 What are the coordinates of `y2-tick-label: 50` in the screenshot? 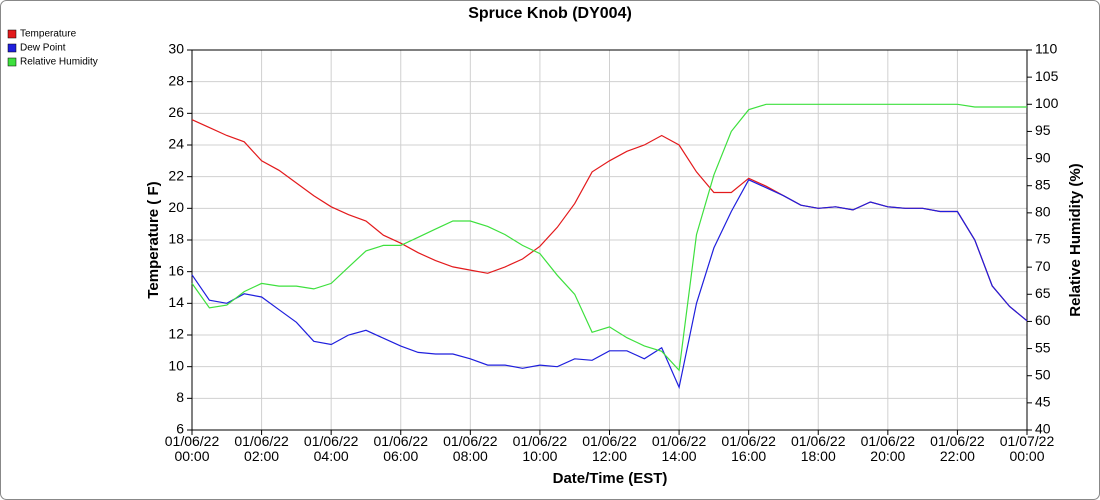 It's located at (1043, 374).